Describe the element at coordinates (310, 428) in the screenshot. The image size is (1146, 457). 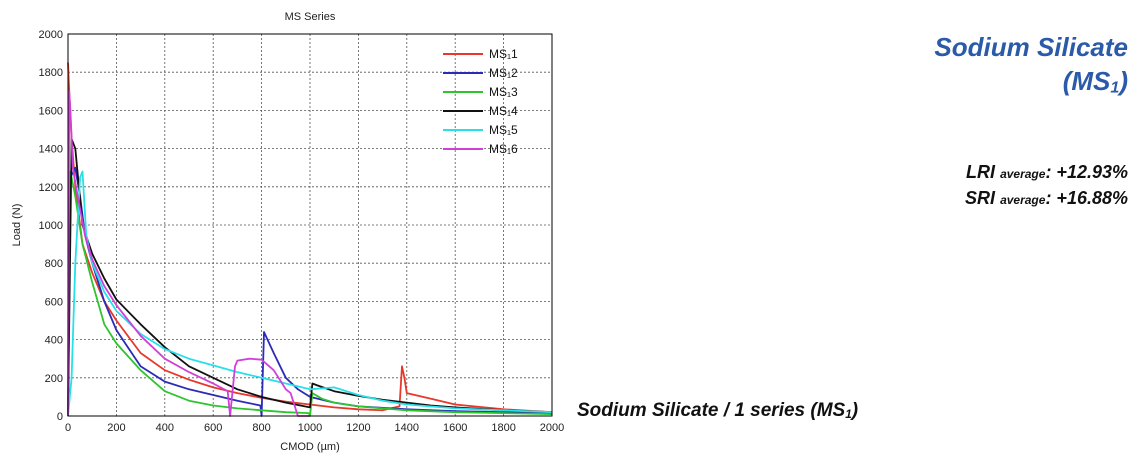
I see `x-tick-label: 1000` at that location.